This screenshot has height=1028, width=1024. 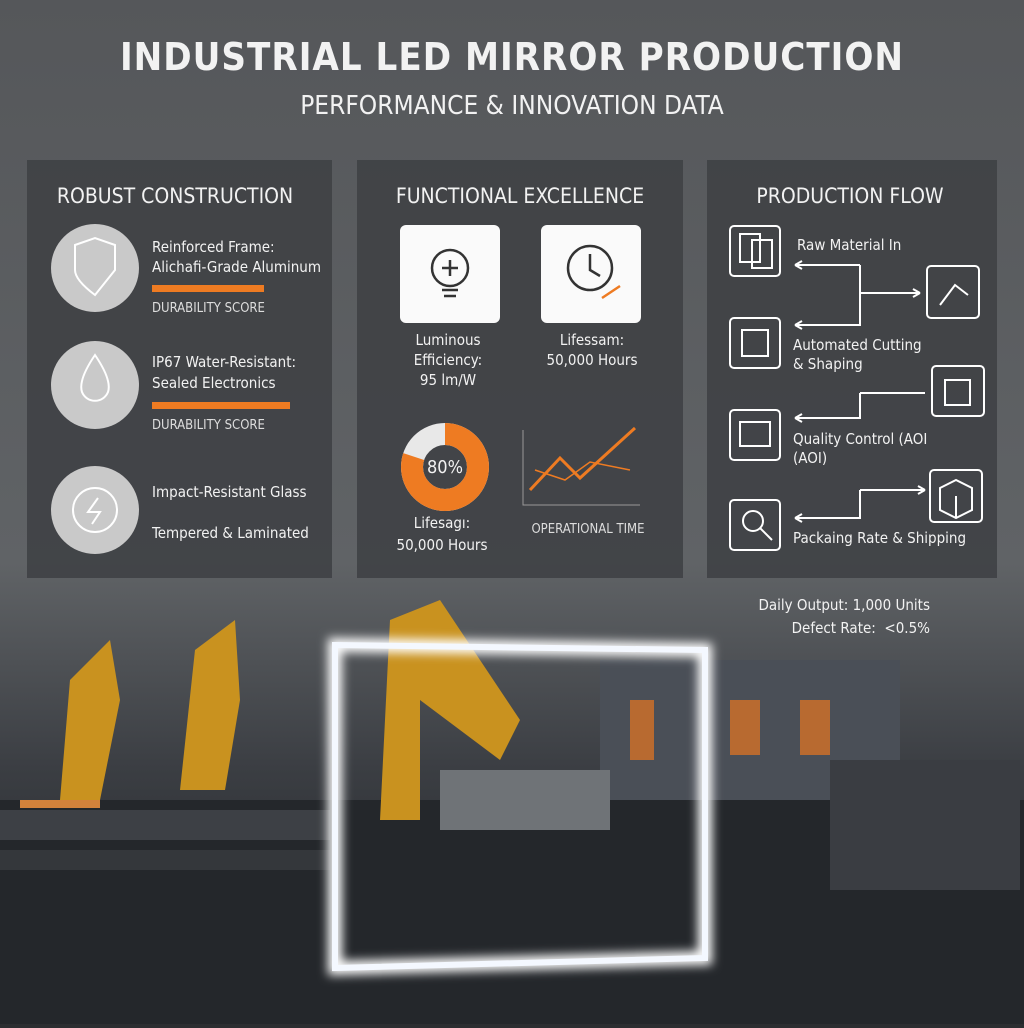 What do you see at coordinates (442, 523) in the screenshot?
I see `metric-text: Lifesagı:` at bounding box center [442, 523].